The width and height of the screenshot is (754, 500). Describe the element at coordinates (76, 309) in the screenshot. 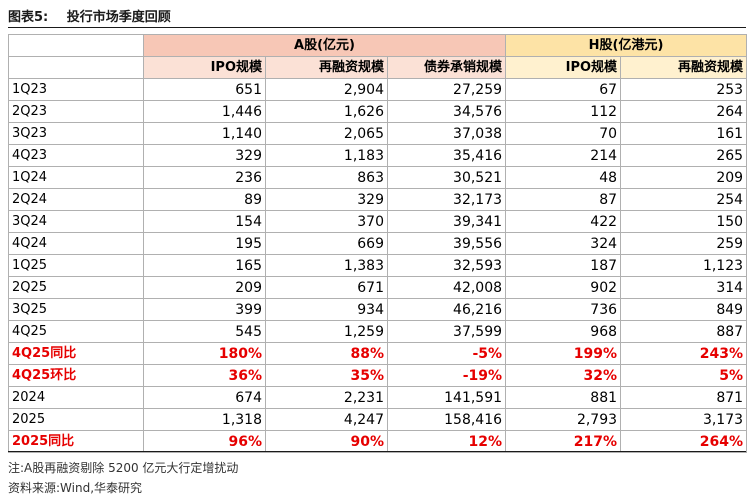

I see `row-label: 3Q25` at that location.